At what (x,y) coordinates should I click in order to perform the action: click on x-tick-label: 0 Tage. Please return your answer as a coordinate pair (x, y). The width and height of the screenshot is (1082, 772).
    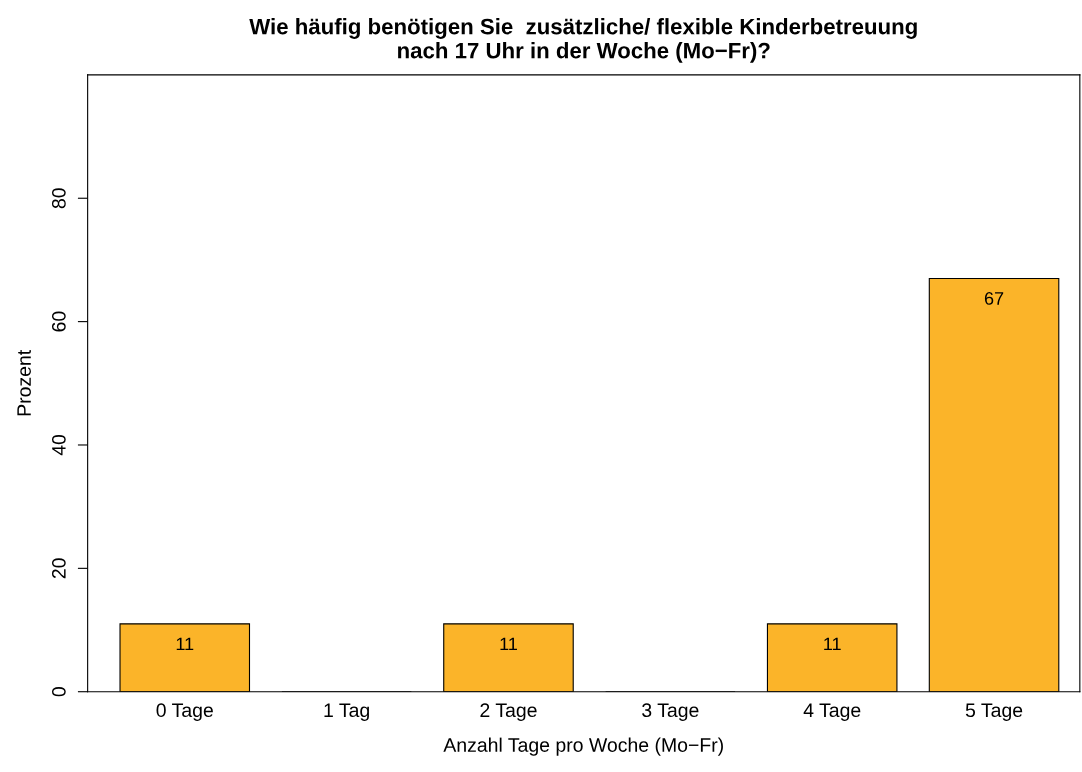
    Looking at the image, I should click on (184, 712).